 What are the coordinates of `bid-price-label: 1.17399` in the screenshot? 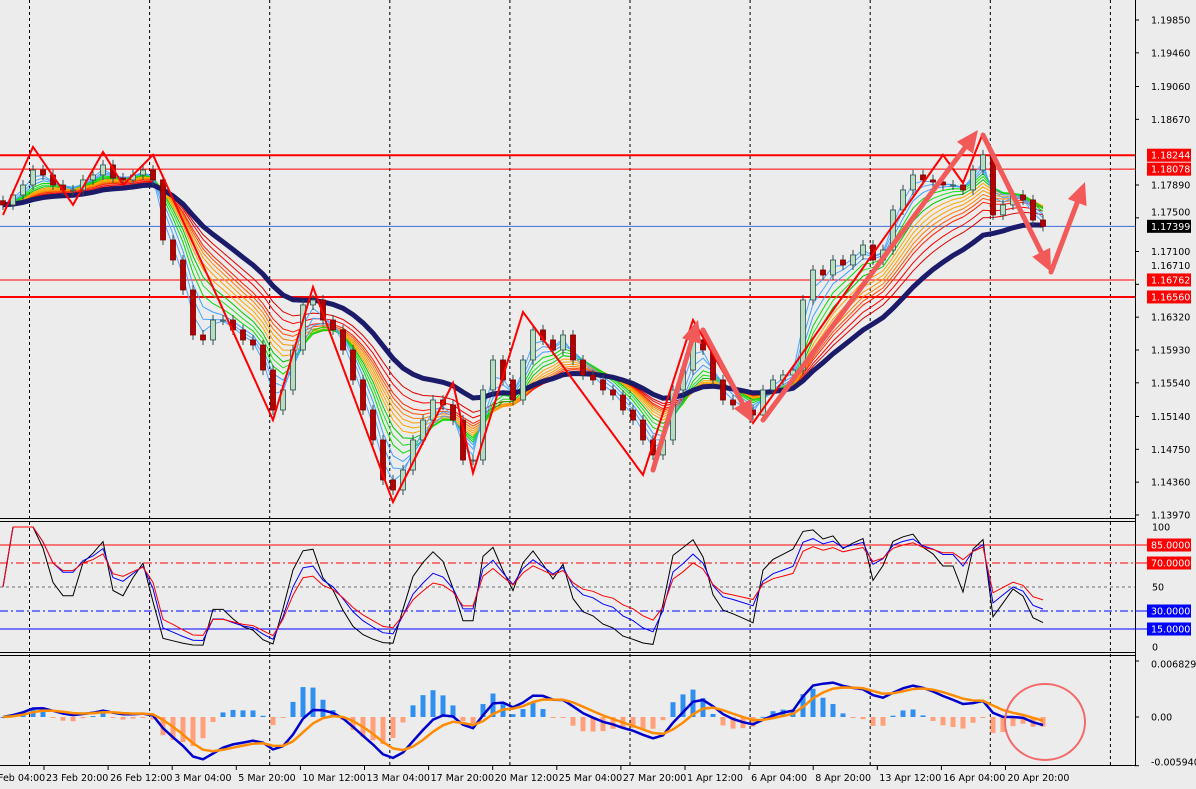 It's located at (1170, 227).